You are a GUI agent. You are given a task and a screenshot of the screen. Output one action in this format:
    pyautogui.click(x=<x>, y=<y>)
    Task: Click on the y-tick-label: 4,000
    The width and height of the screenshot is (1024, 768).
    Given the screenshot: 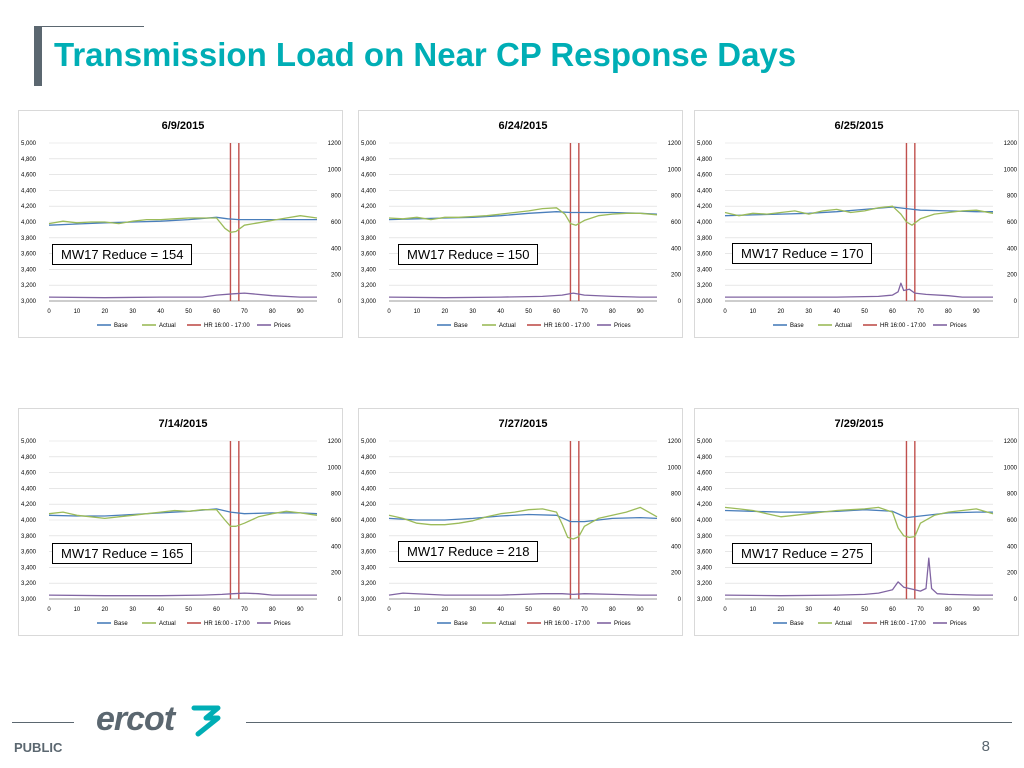 What is the action you would take?
    pyautogui.click(x=705, y=521)
    